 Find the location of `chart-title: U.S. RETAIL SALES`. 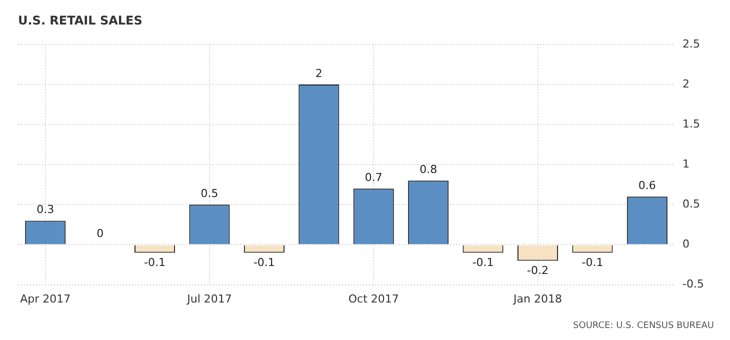

chart-title: U.S. RETAIL SALES is located at coordinates (80, 20).